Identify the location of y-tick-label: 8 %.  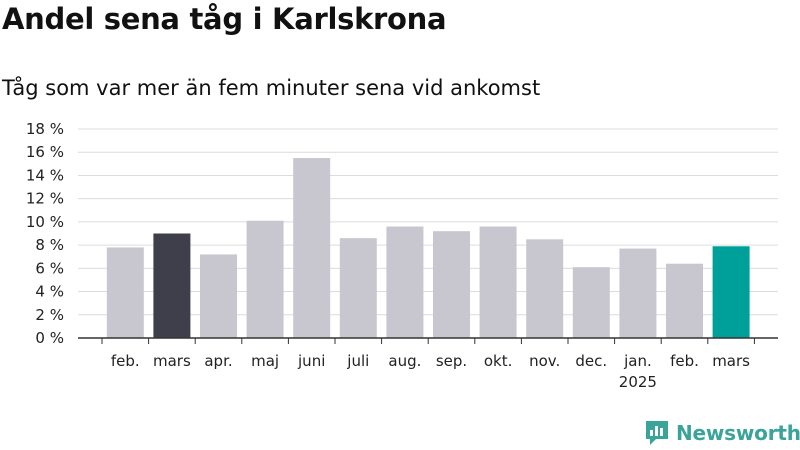
(49, 245).